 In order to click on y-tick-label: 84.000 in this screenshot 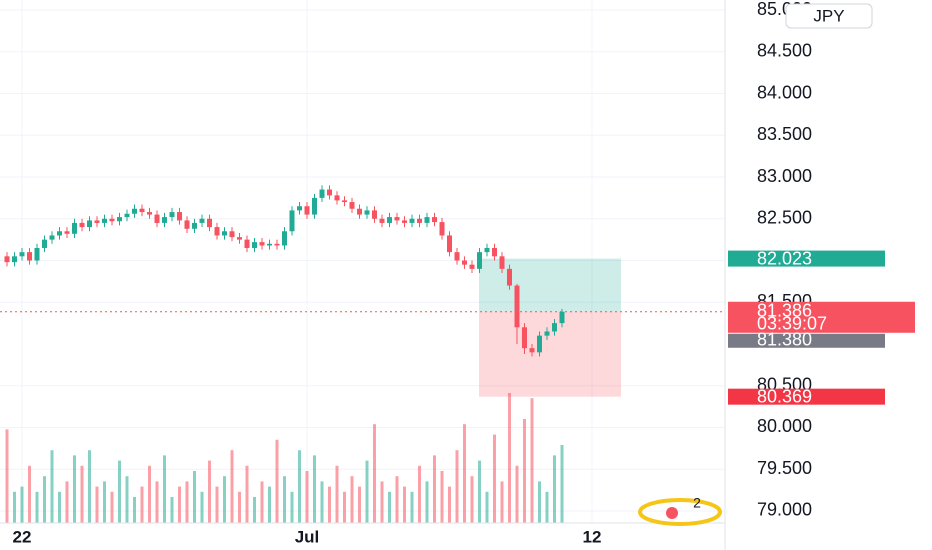, I will do `click(784, 92)`.